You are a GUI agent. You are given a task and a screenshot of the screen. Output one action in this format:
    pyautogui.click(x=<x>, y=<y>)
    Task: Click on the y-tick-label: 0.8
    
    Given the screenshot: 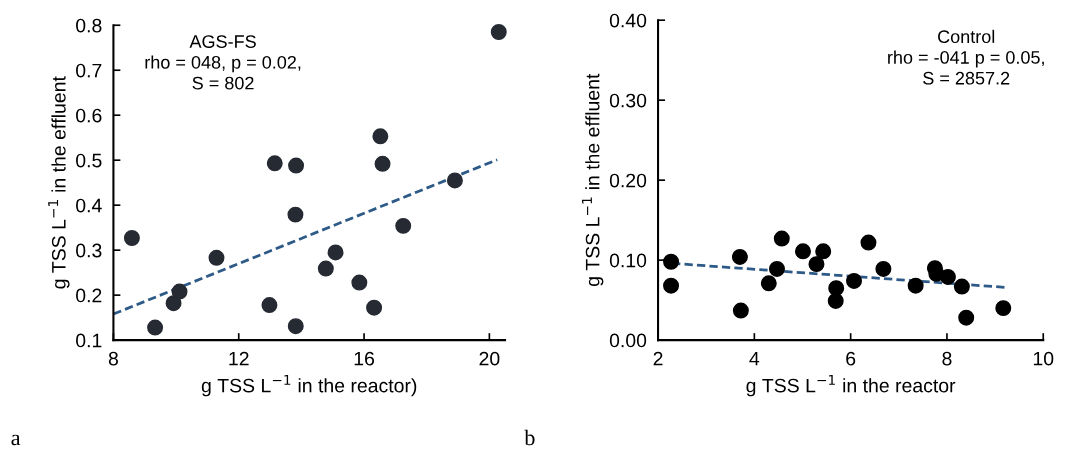 What is the action you would take?
    pyautogui.click(x=89, y=25)
    